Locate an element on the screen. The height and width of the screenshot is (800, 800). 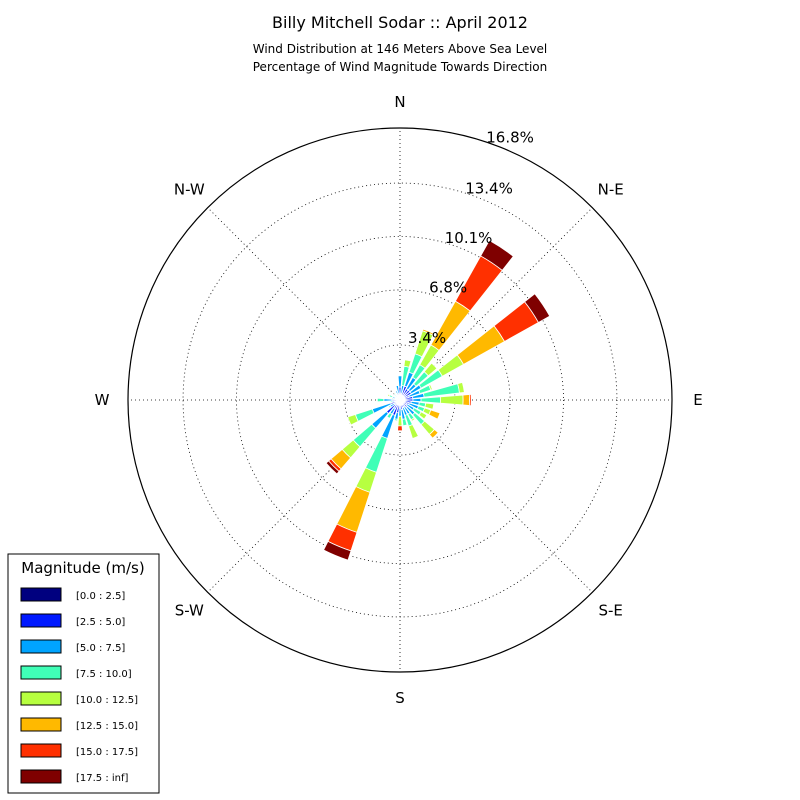
bar-dir8-bin5 is located at coordinates (466, 400).